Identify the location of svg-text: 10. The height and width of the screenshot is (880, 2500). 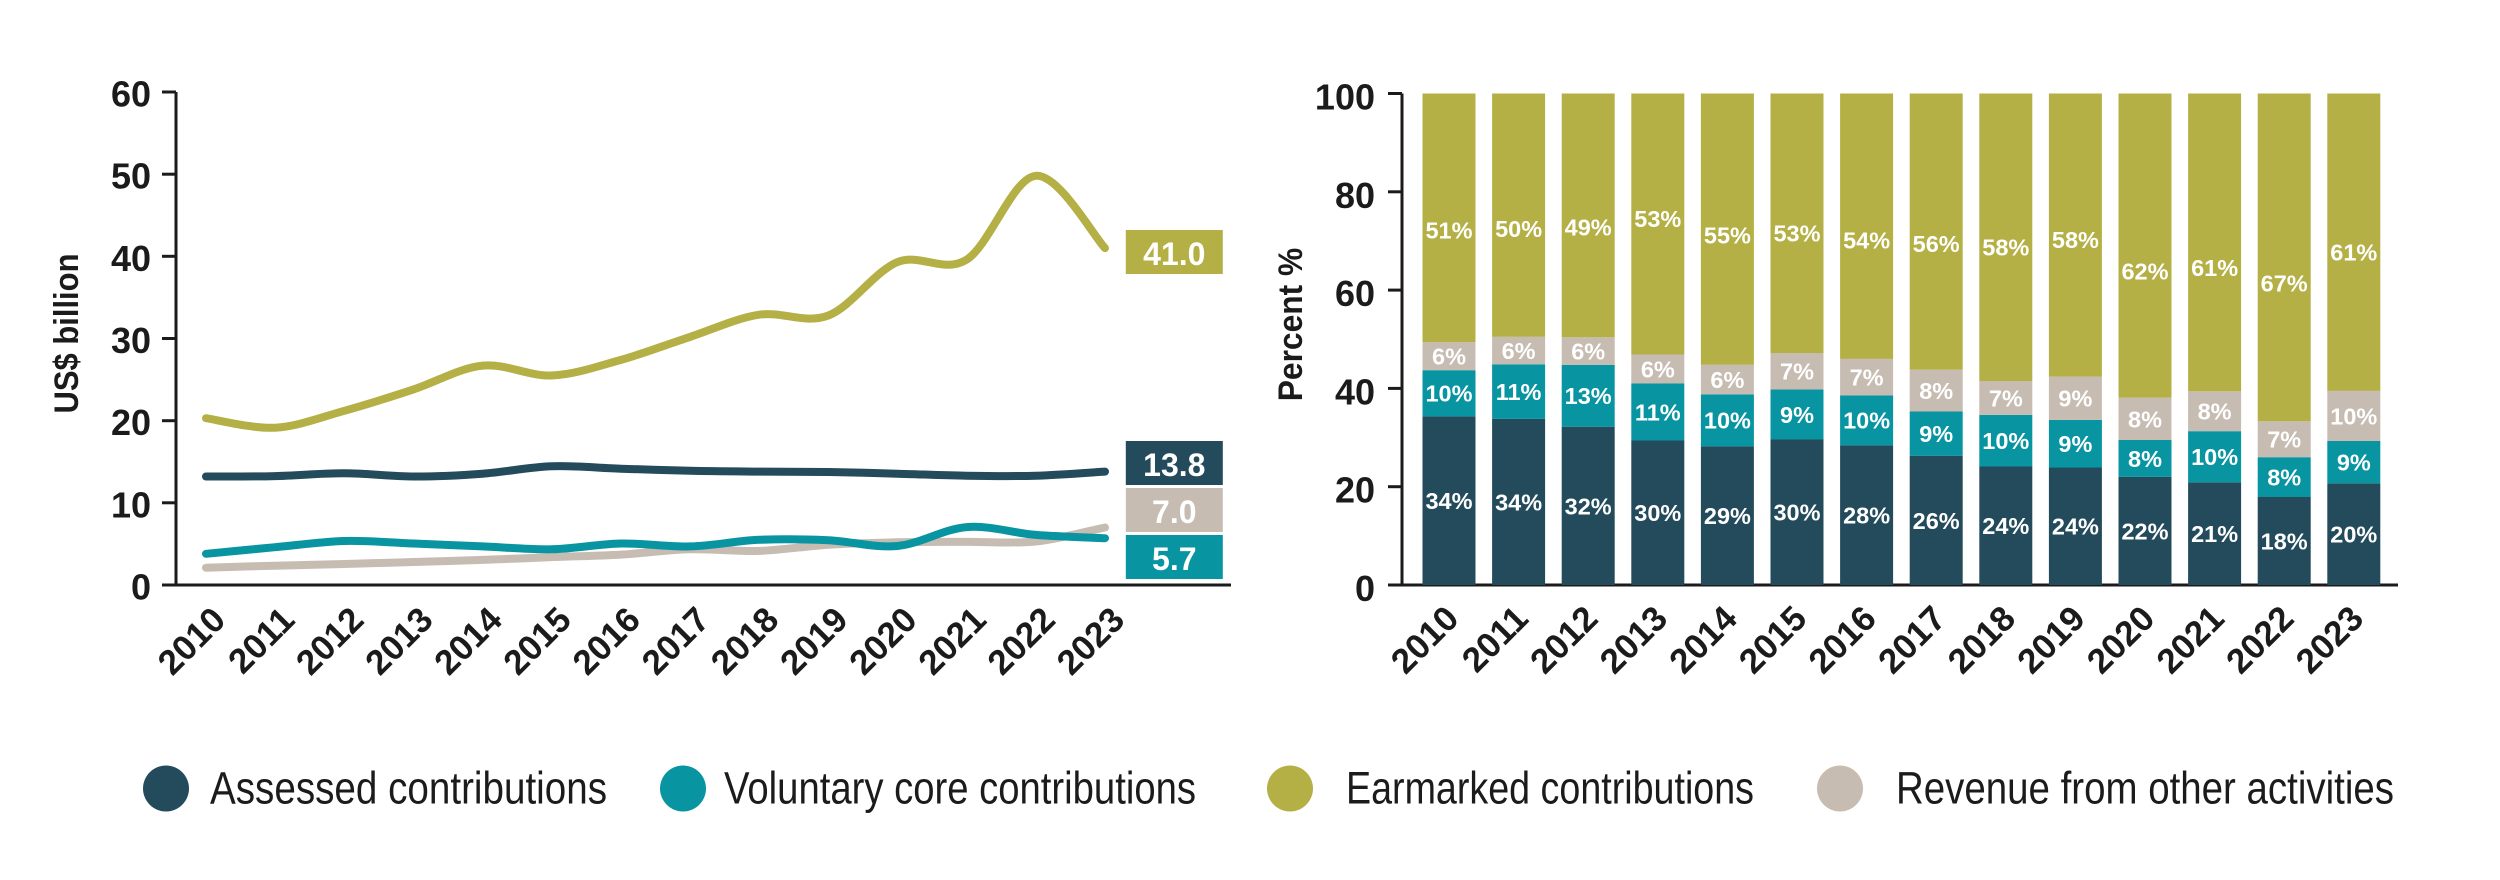
(131, 504).